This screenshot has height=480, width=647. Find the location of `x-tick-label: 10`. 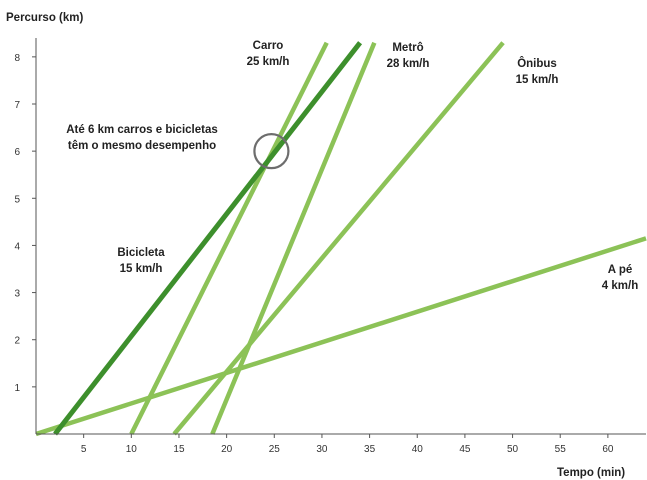

x-tick-label: 10 is located at coordinates (132, 449).